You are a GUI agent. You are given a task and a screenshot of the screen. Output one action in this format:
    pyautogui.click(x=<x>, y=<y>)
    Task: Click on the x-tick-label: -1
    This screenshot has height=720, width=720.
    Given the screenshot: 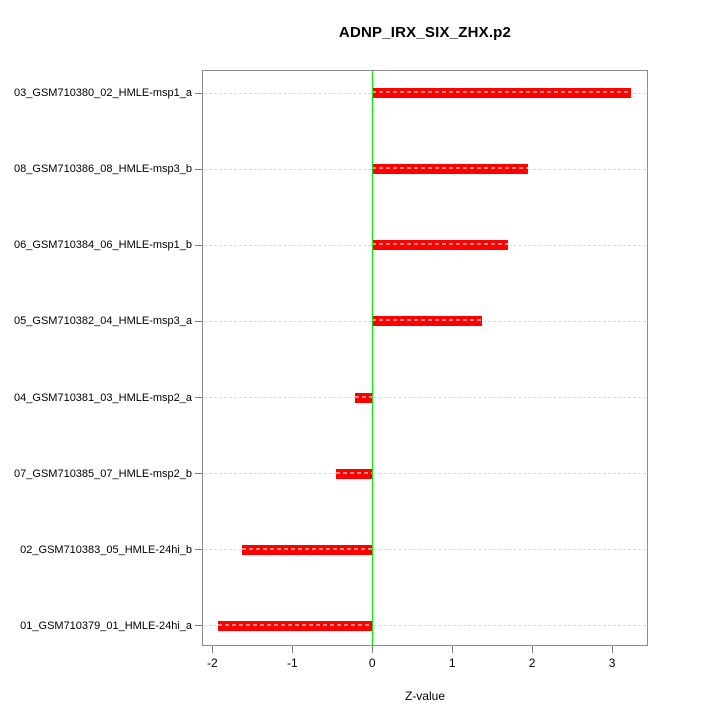 What is the action you would take?
    pyautogui.click(x=292, y=663)
    